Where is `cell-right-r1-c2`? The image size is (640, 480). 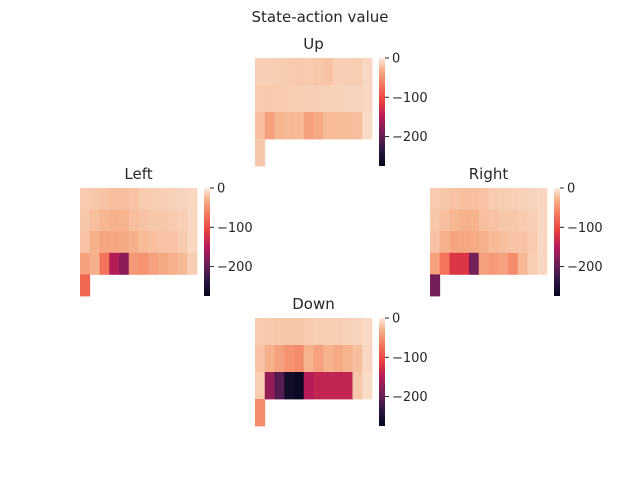
cell-right-r1-c2 is located at coordinates (454, 220).